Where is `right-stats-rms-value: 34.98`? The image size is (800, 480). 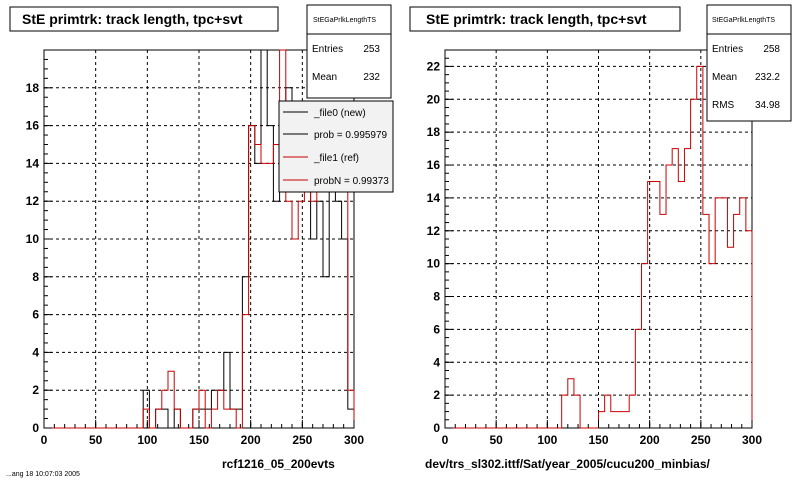 right-stats-rms-value: 34.98 is located at coordinates (767, 105).